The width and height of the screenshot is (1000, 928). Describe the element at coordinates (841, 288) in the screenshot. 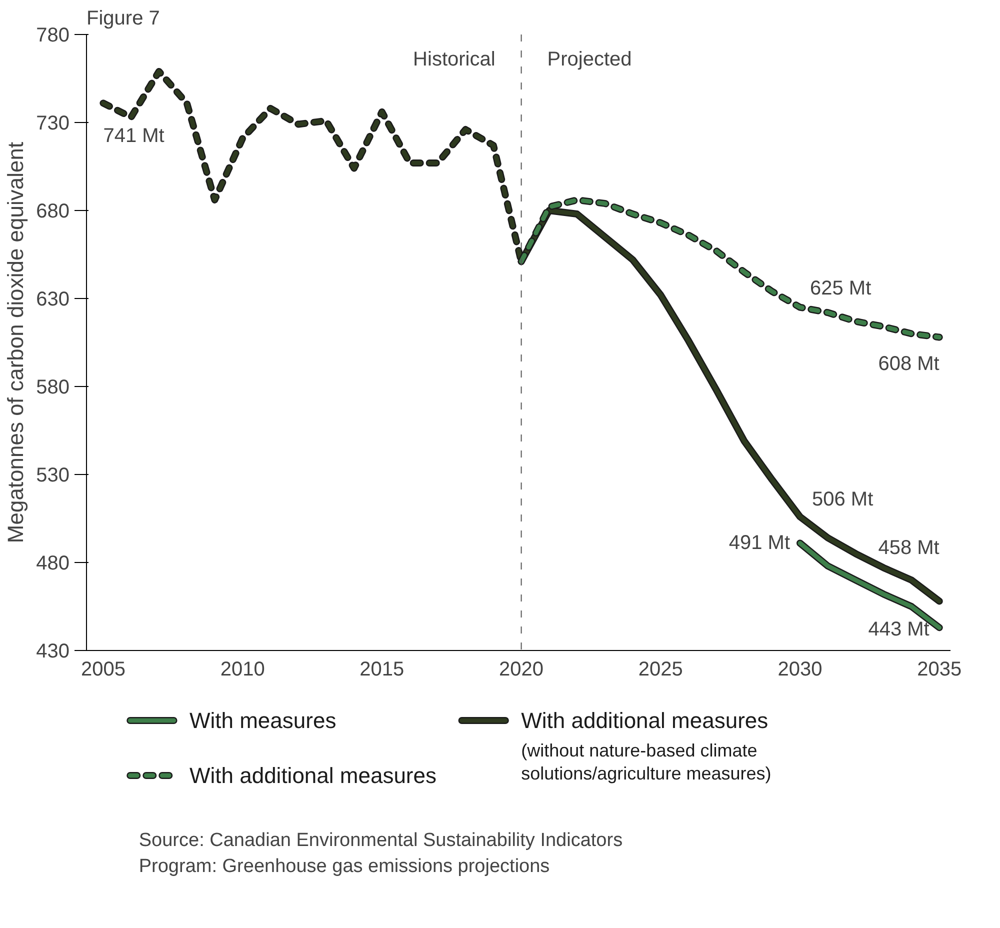

I see `annotation: 625 Mt` at that location.